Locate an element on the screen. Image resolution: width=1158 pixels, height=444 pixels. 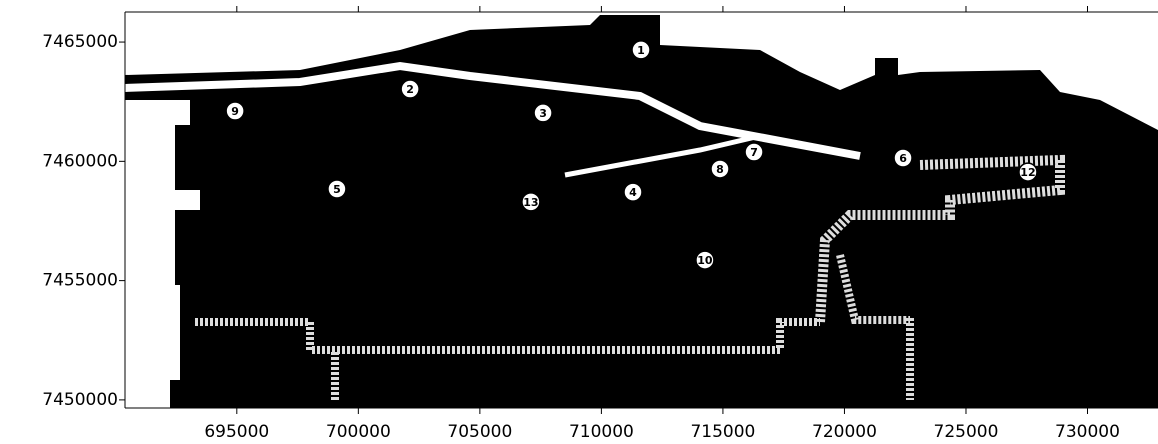
site-label: 6 is located at coordinates (903, 158).